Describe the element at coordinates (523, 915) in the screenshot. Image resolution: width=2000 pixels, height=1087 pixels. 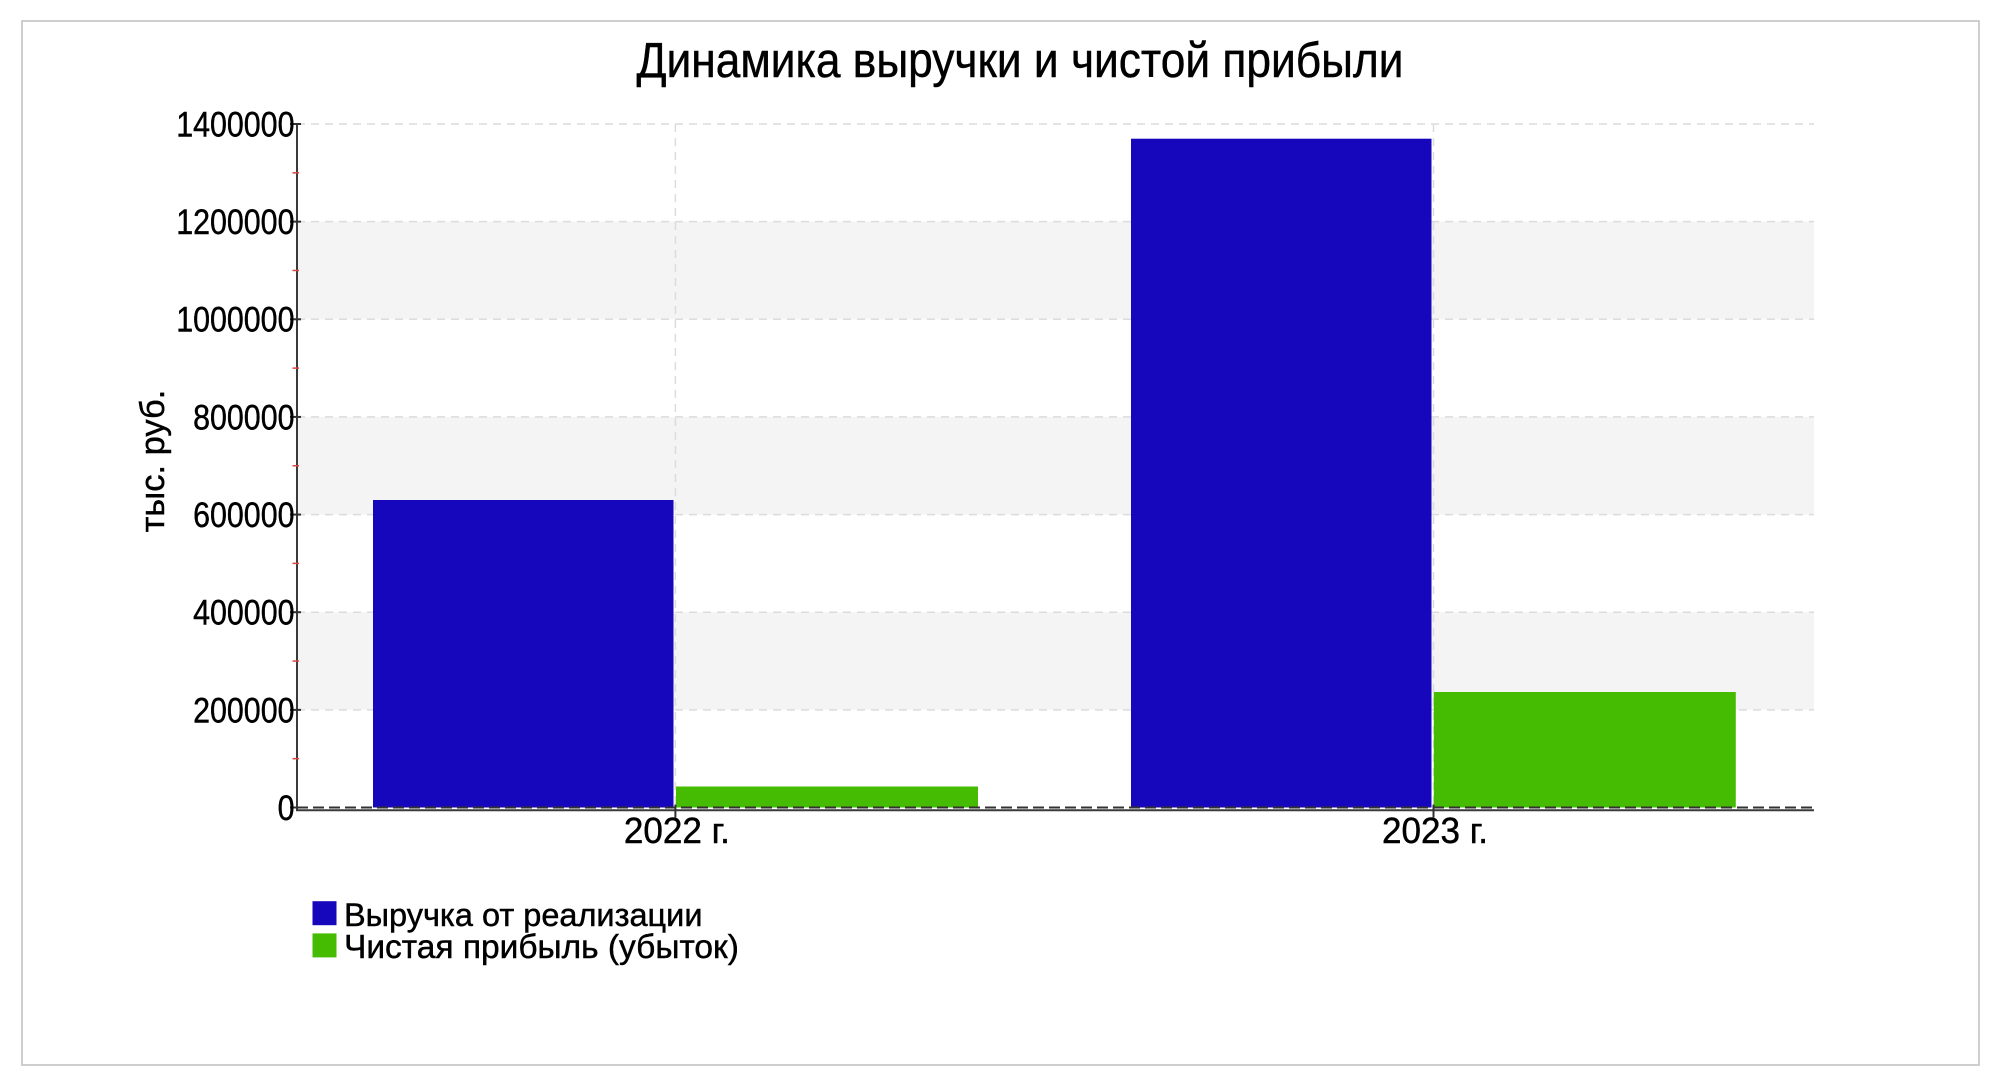
I see `svg-text: Выручка от реализации` at that location.